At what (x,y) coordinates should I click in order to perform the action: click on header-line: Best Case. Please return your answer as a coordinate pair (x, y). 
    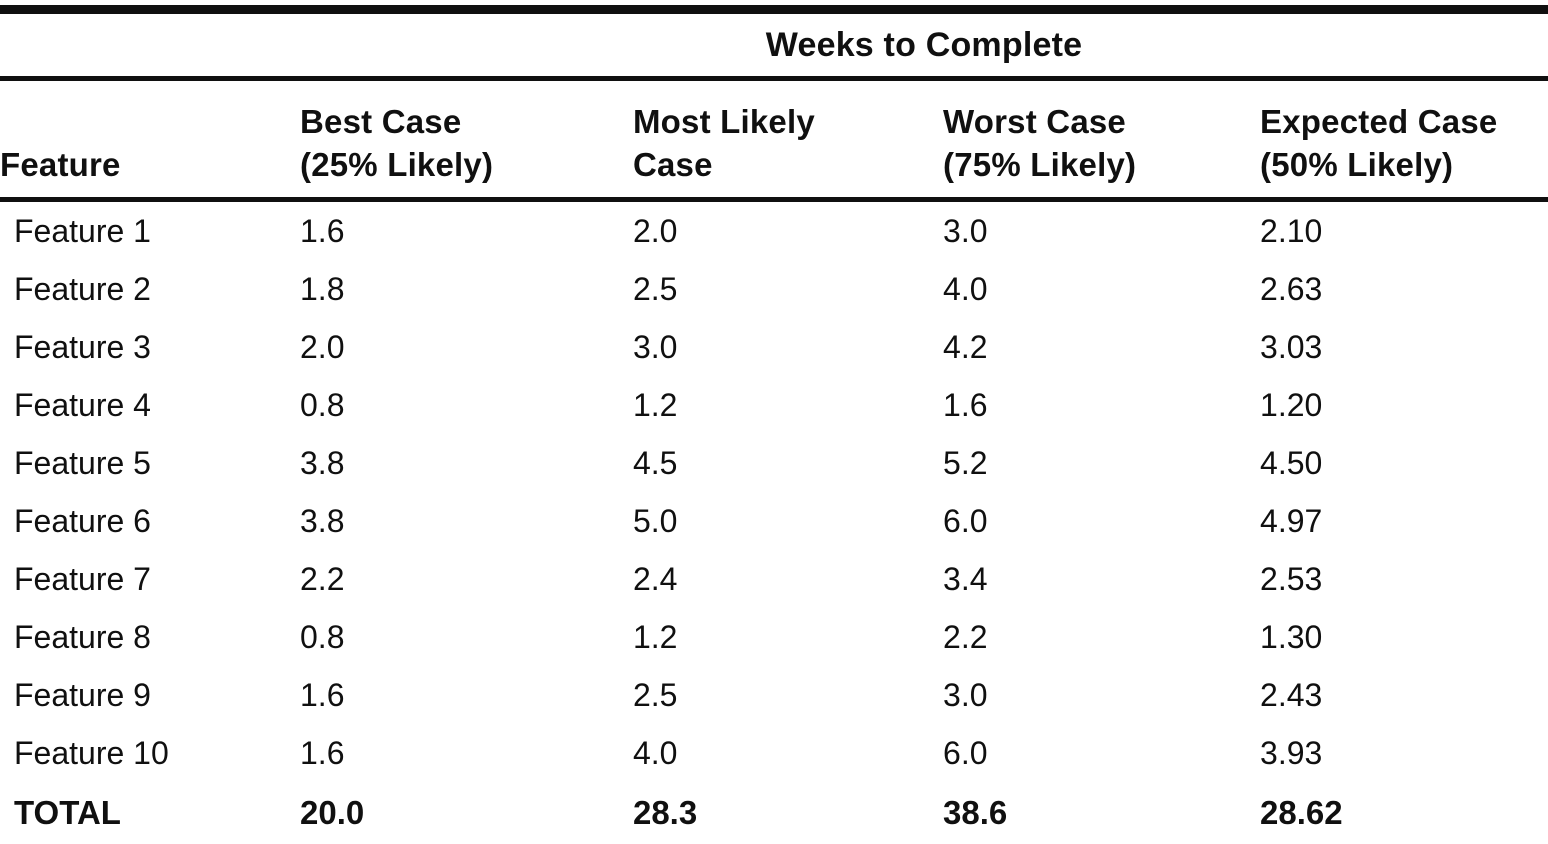
    Looking at the image, I should click on (381, 121).